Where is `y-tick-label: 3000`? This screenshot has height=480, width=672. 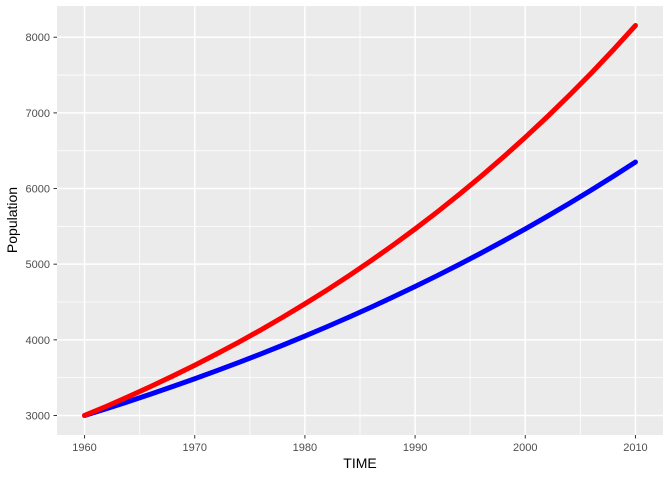
y-tick-label: 3000 is located at coordinates (38, 416).